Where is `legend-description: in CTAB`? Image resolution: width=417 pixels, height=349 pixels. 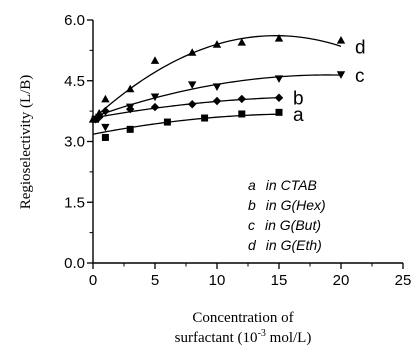 legend-description: in CTAB is located at coordinates (291, 185).